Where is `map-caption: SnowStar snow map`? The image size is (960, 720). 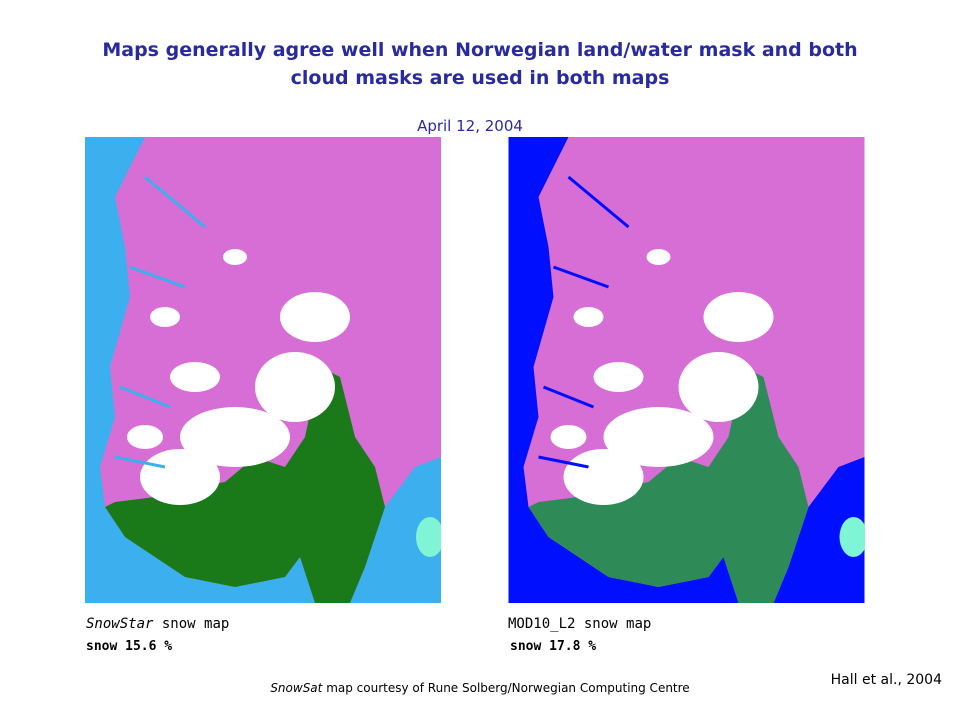 map-caption: SnowStar snow map is located at coordinates (157, 624).